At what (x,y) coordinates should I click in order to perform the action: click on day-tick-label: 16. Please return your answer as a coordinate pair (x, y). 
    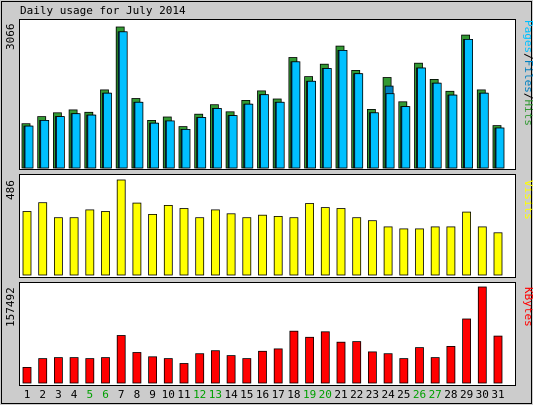
    Looking at the image, I should click on (262, 394).